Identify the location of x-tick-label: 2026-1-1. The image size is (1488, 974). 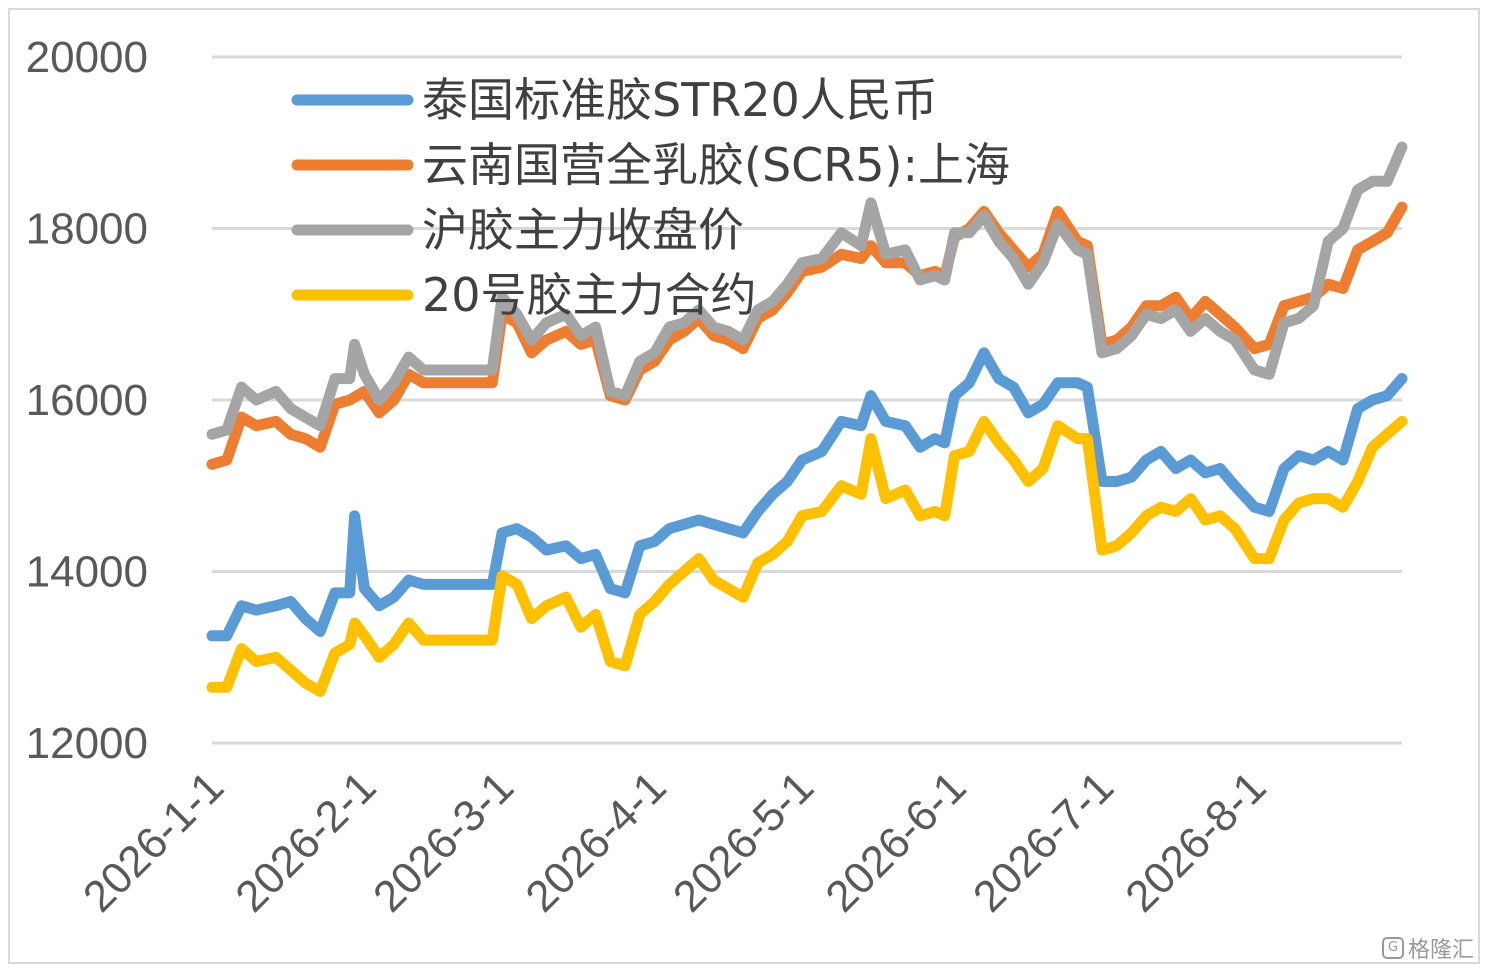
(153, 841).